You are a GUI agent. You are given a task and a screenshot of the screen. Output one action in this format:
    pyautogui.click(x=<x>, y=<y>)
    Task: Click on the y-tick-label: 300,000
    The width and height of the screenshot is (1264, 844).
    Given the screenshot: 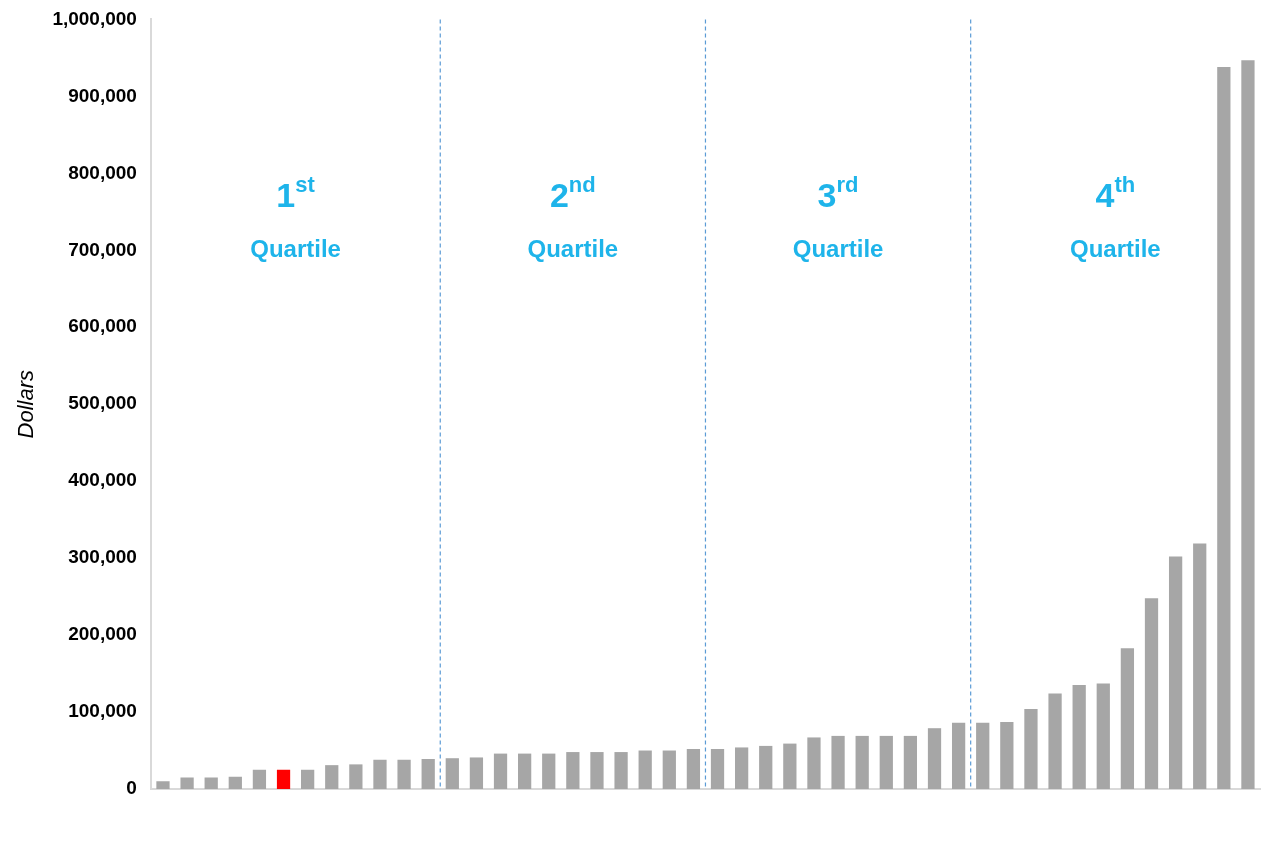 What is the action you would take?
    pyautogui.click(x=102, y=557)
    